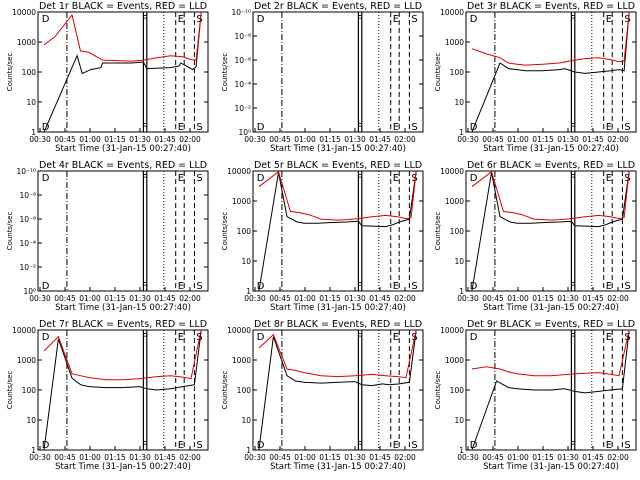  Describe the element at coordinates (457, 231) in the screenshot. I see `p6-ytick-label: 100` at that location.